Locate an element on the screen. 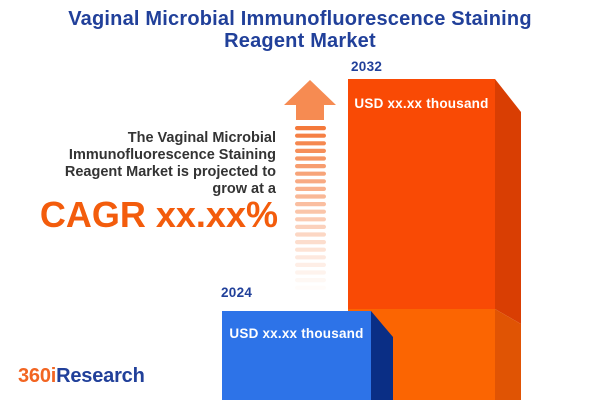 The image size is (600, 400). label-value-2032: USD xx.xx thousand is located at coordinates (421, 103).